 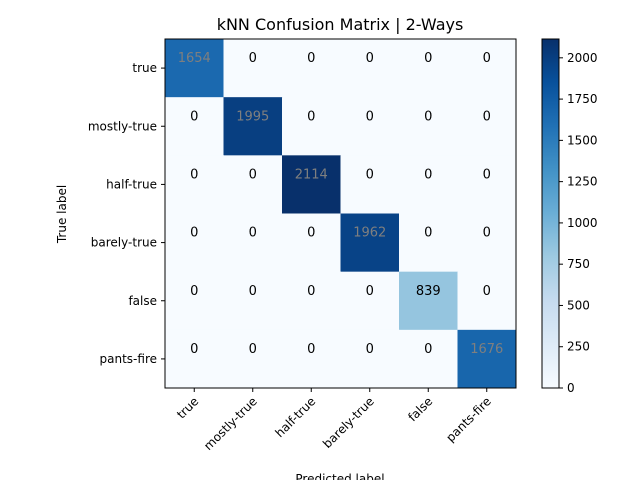 I want to click on x-tick-label: mostly-true, so click(x=230, y=423).